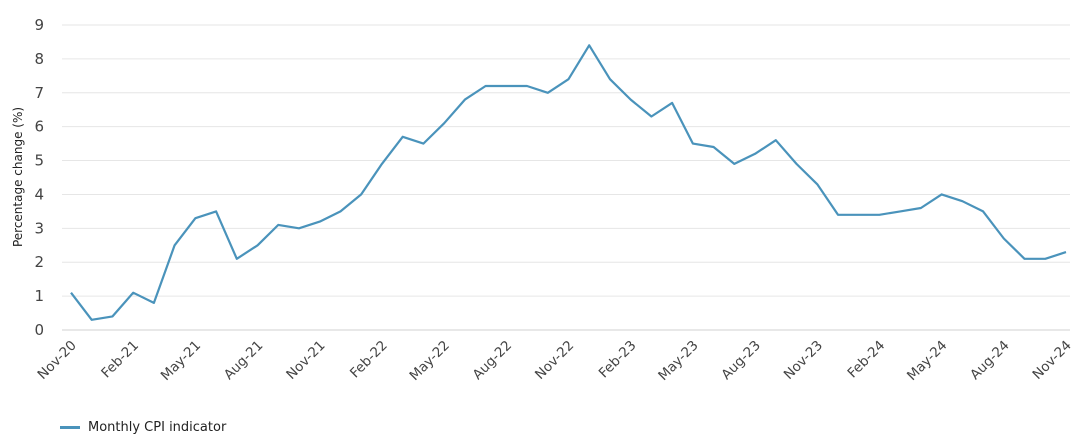 This screenshot has width=1078, height=446. What do you see at coordinates (18, 177) in the screenshot?
I see `y-axis-label: Percentage change (%)` at bounding box center [18, 177].